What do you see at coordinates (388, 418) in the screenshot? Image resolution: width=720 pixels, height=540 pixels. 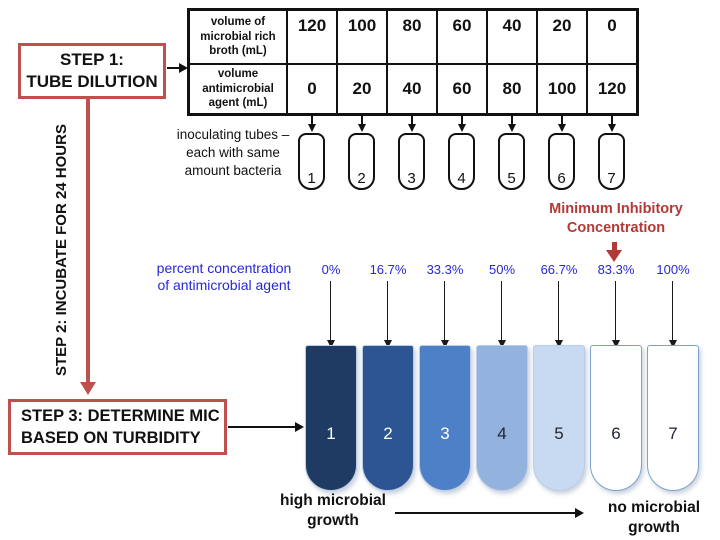 I see `result-tube-2: 2` at bounding box center [388, 418].